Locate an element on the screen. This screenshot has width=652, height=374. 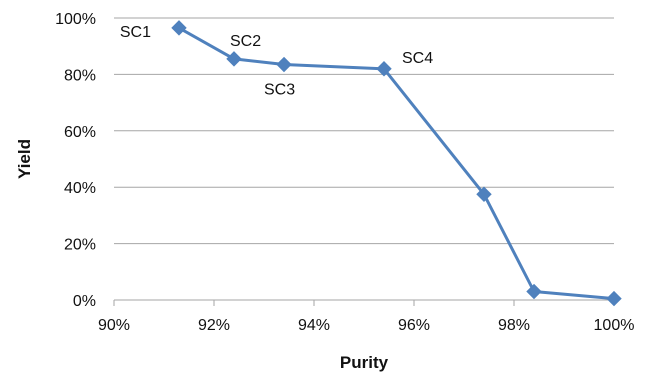
label-layer: SC1 SC2 SC3 SC4 is located at coordinates (276, 61).